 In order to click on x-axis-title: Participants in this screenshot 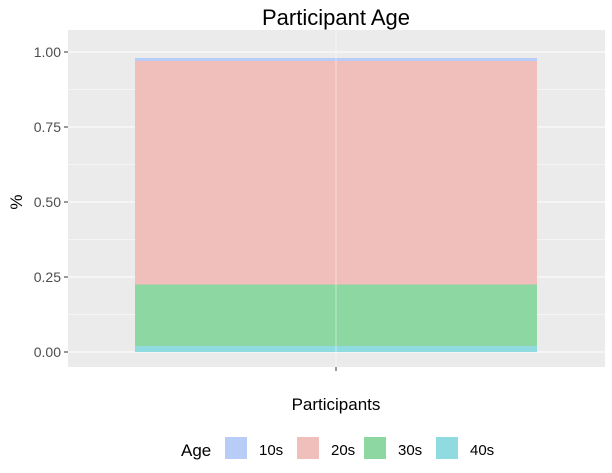, I will do `click(336, 404)`.